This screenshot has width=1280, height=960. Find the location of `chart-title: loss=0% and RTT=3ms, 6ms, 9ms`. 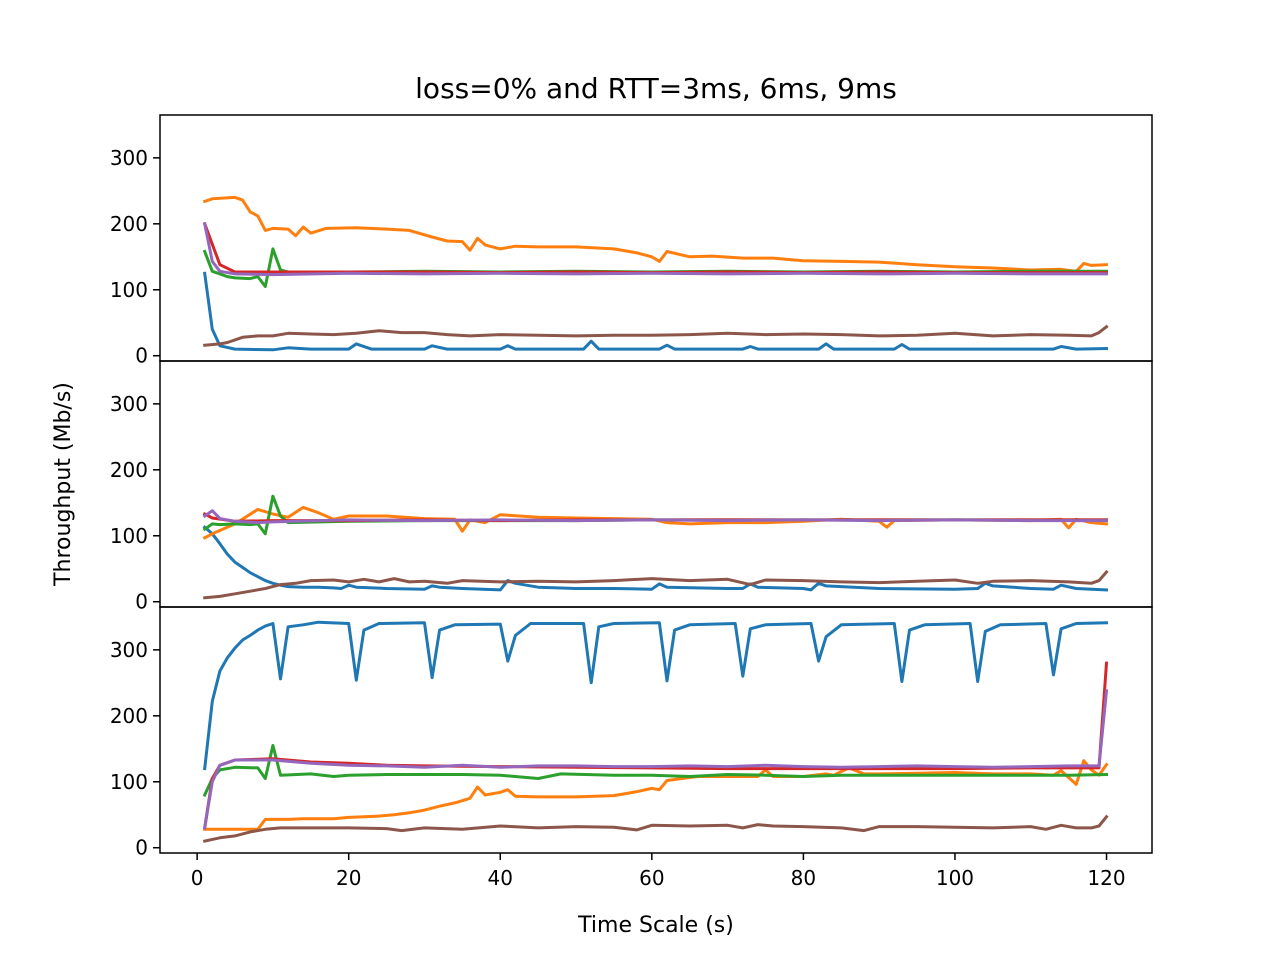

chart-title: loss=0% and RTT=3ms, 6ms, 9ms is located at coordinates (656, 88).